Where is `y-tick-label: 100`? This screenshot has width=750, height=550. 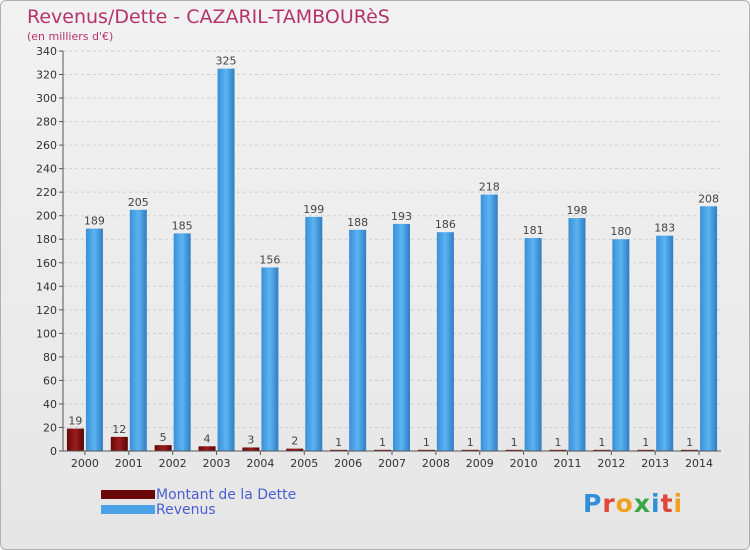
y-tick-label: 100 is located at coordinates (46, 333).